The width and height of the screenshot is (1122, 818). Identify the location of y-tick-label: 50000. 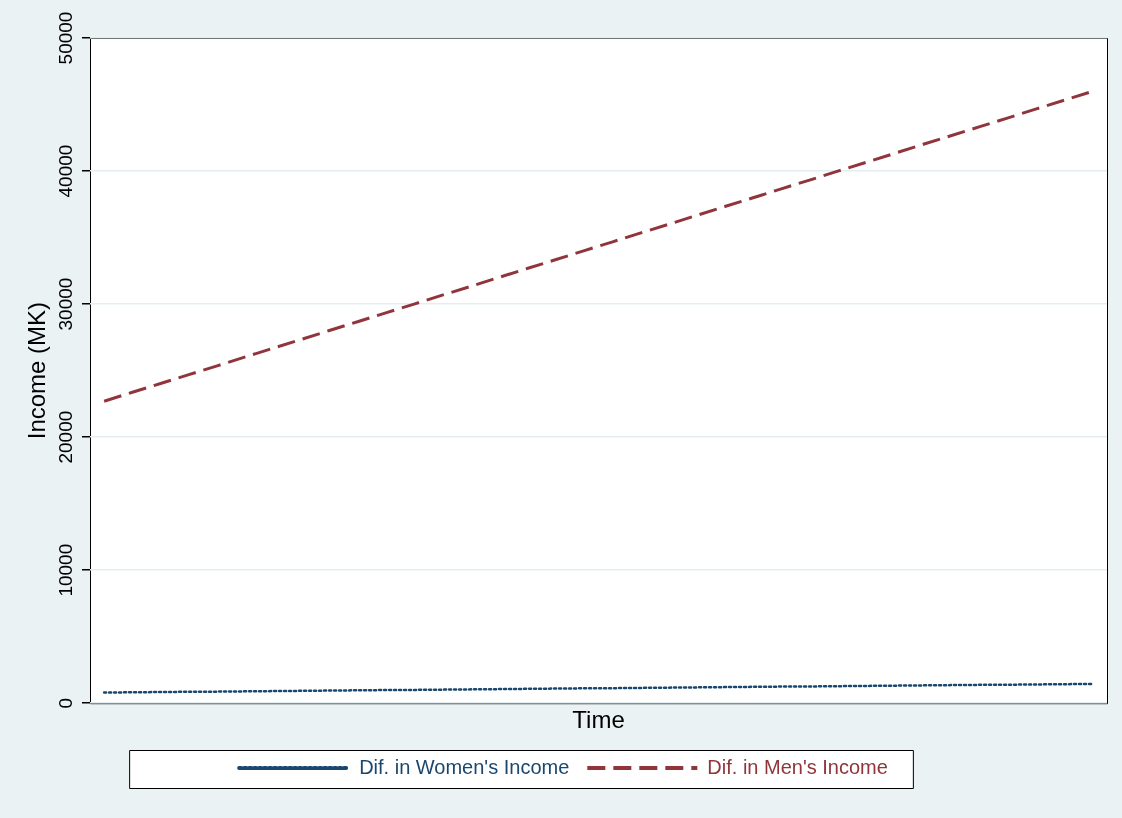
(65, 38).